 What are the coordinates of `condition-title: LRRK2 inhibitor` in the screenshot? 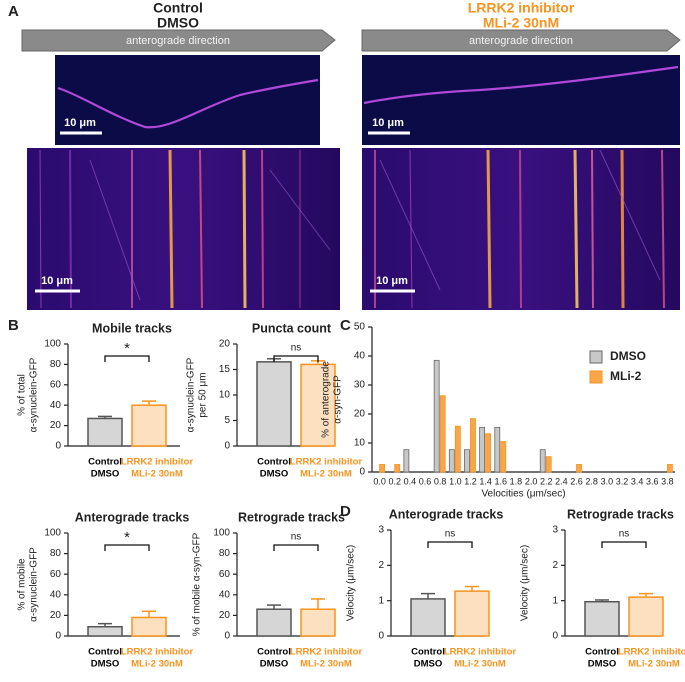 It's located at (521, 8).